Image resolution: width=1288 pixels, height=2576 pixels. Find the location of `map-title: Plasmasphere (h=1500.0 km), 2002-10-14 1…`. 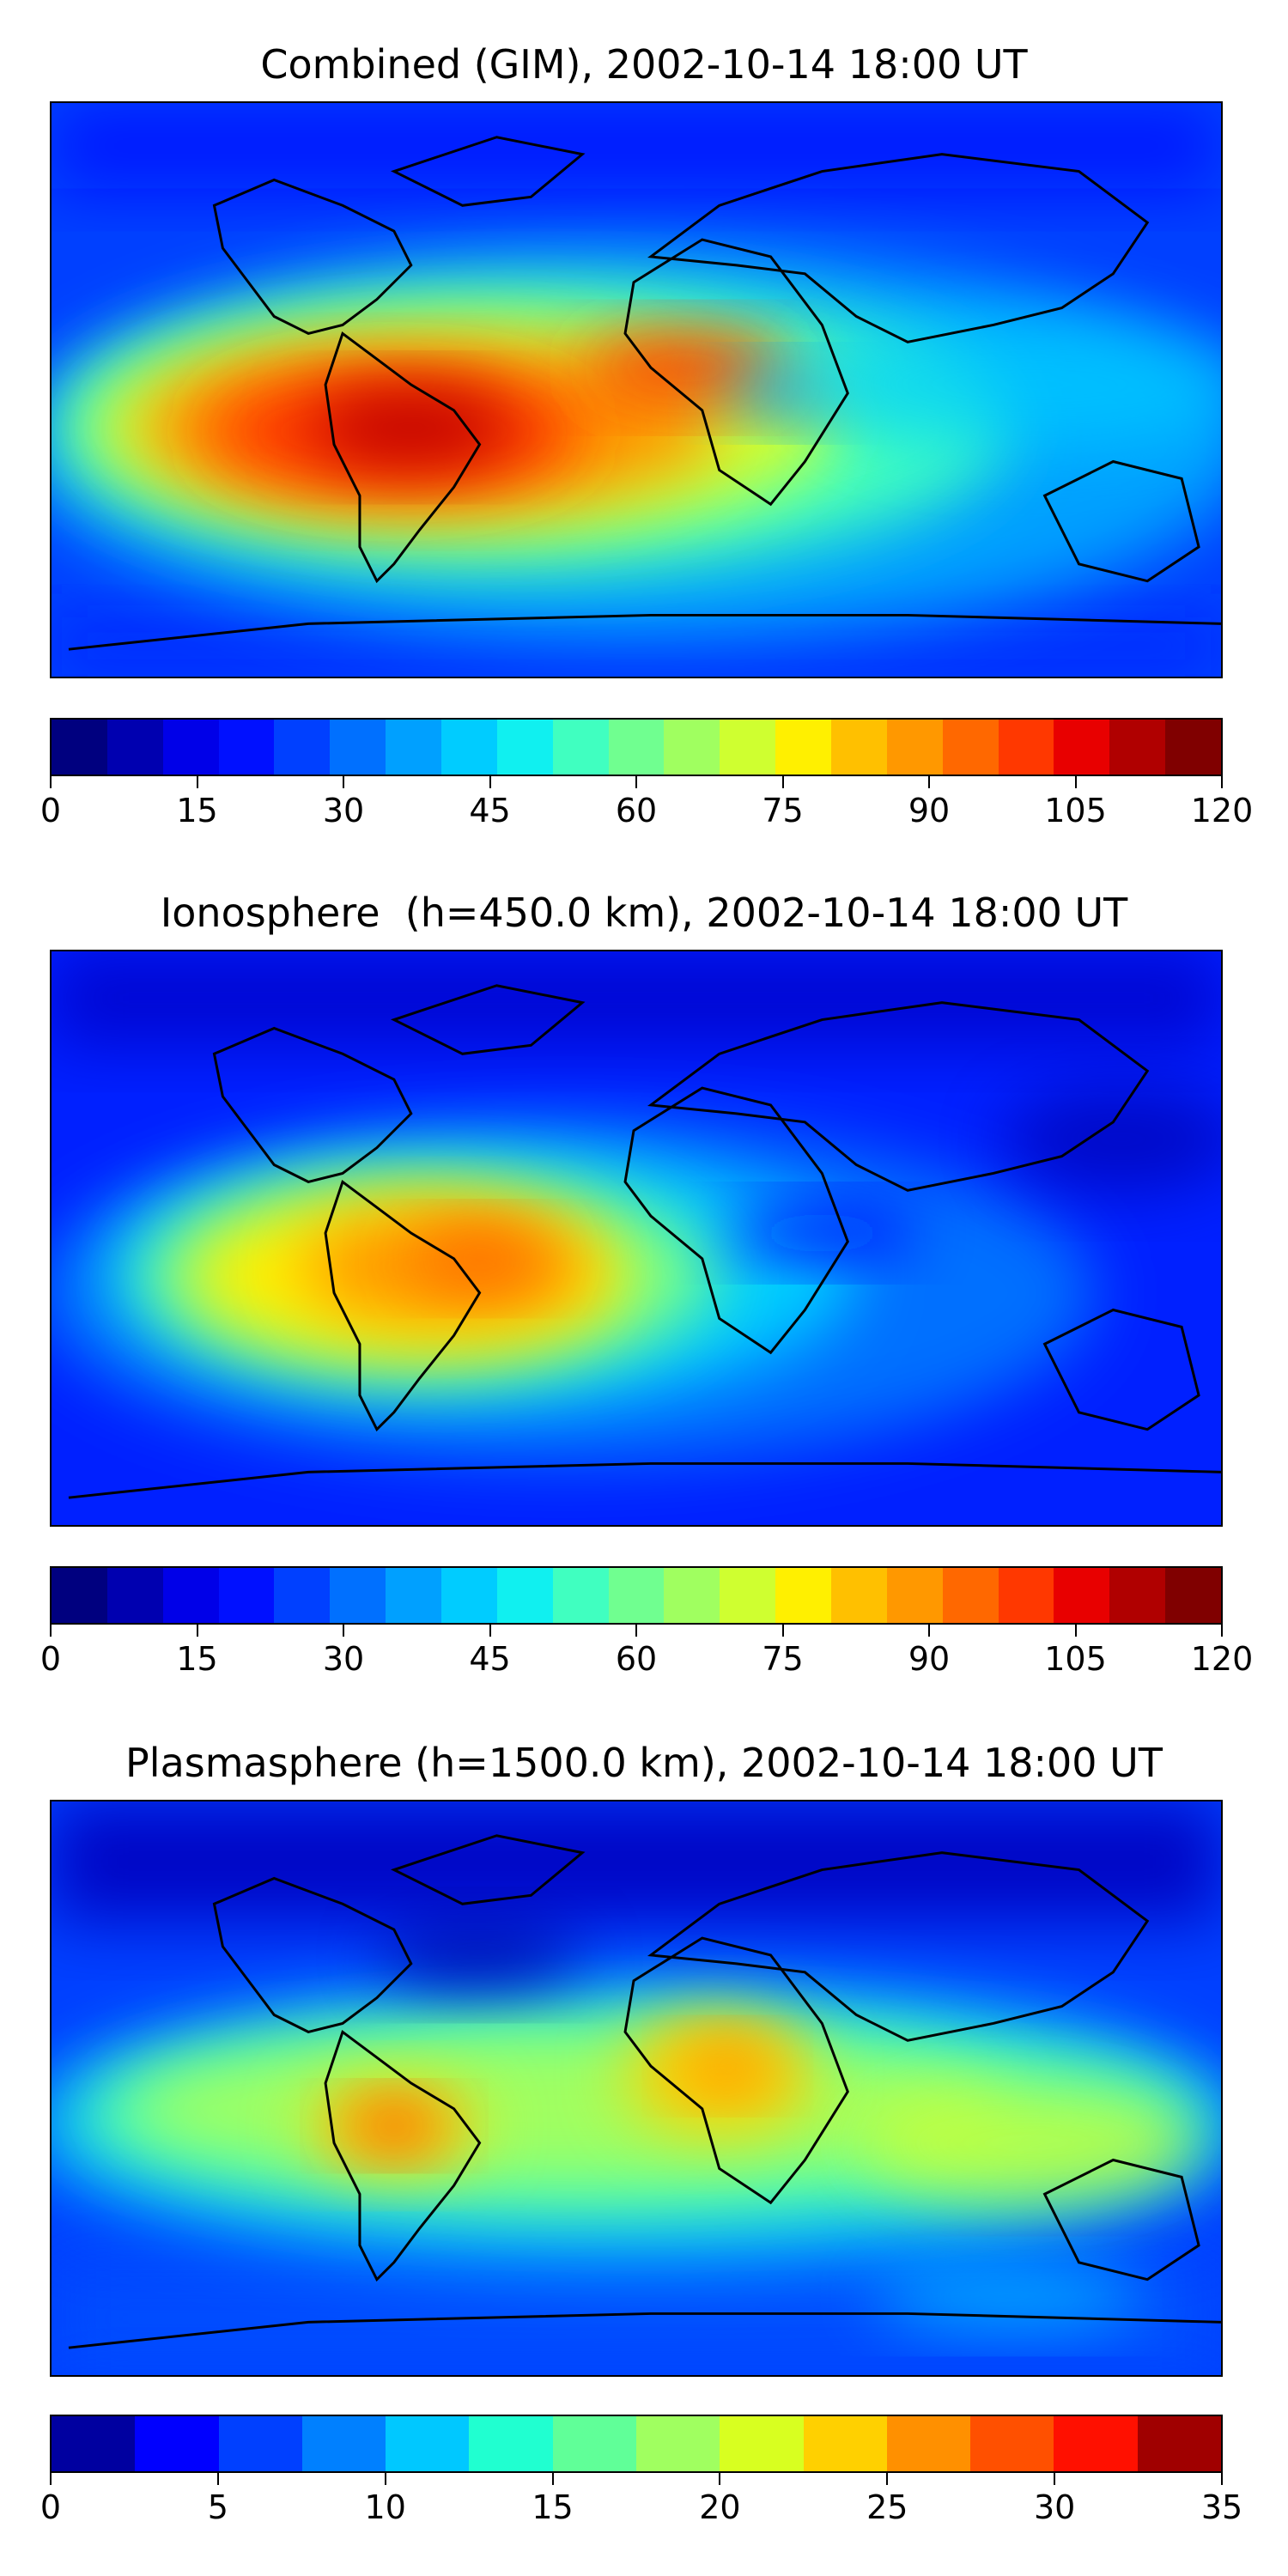

map-title: Plasmasphere (h=1500.0 km), 2002-10-14 1… is located at coordinates (644, 1763).